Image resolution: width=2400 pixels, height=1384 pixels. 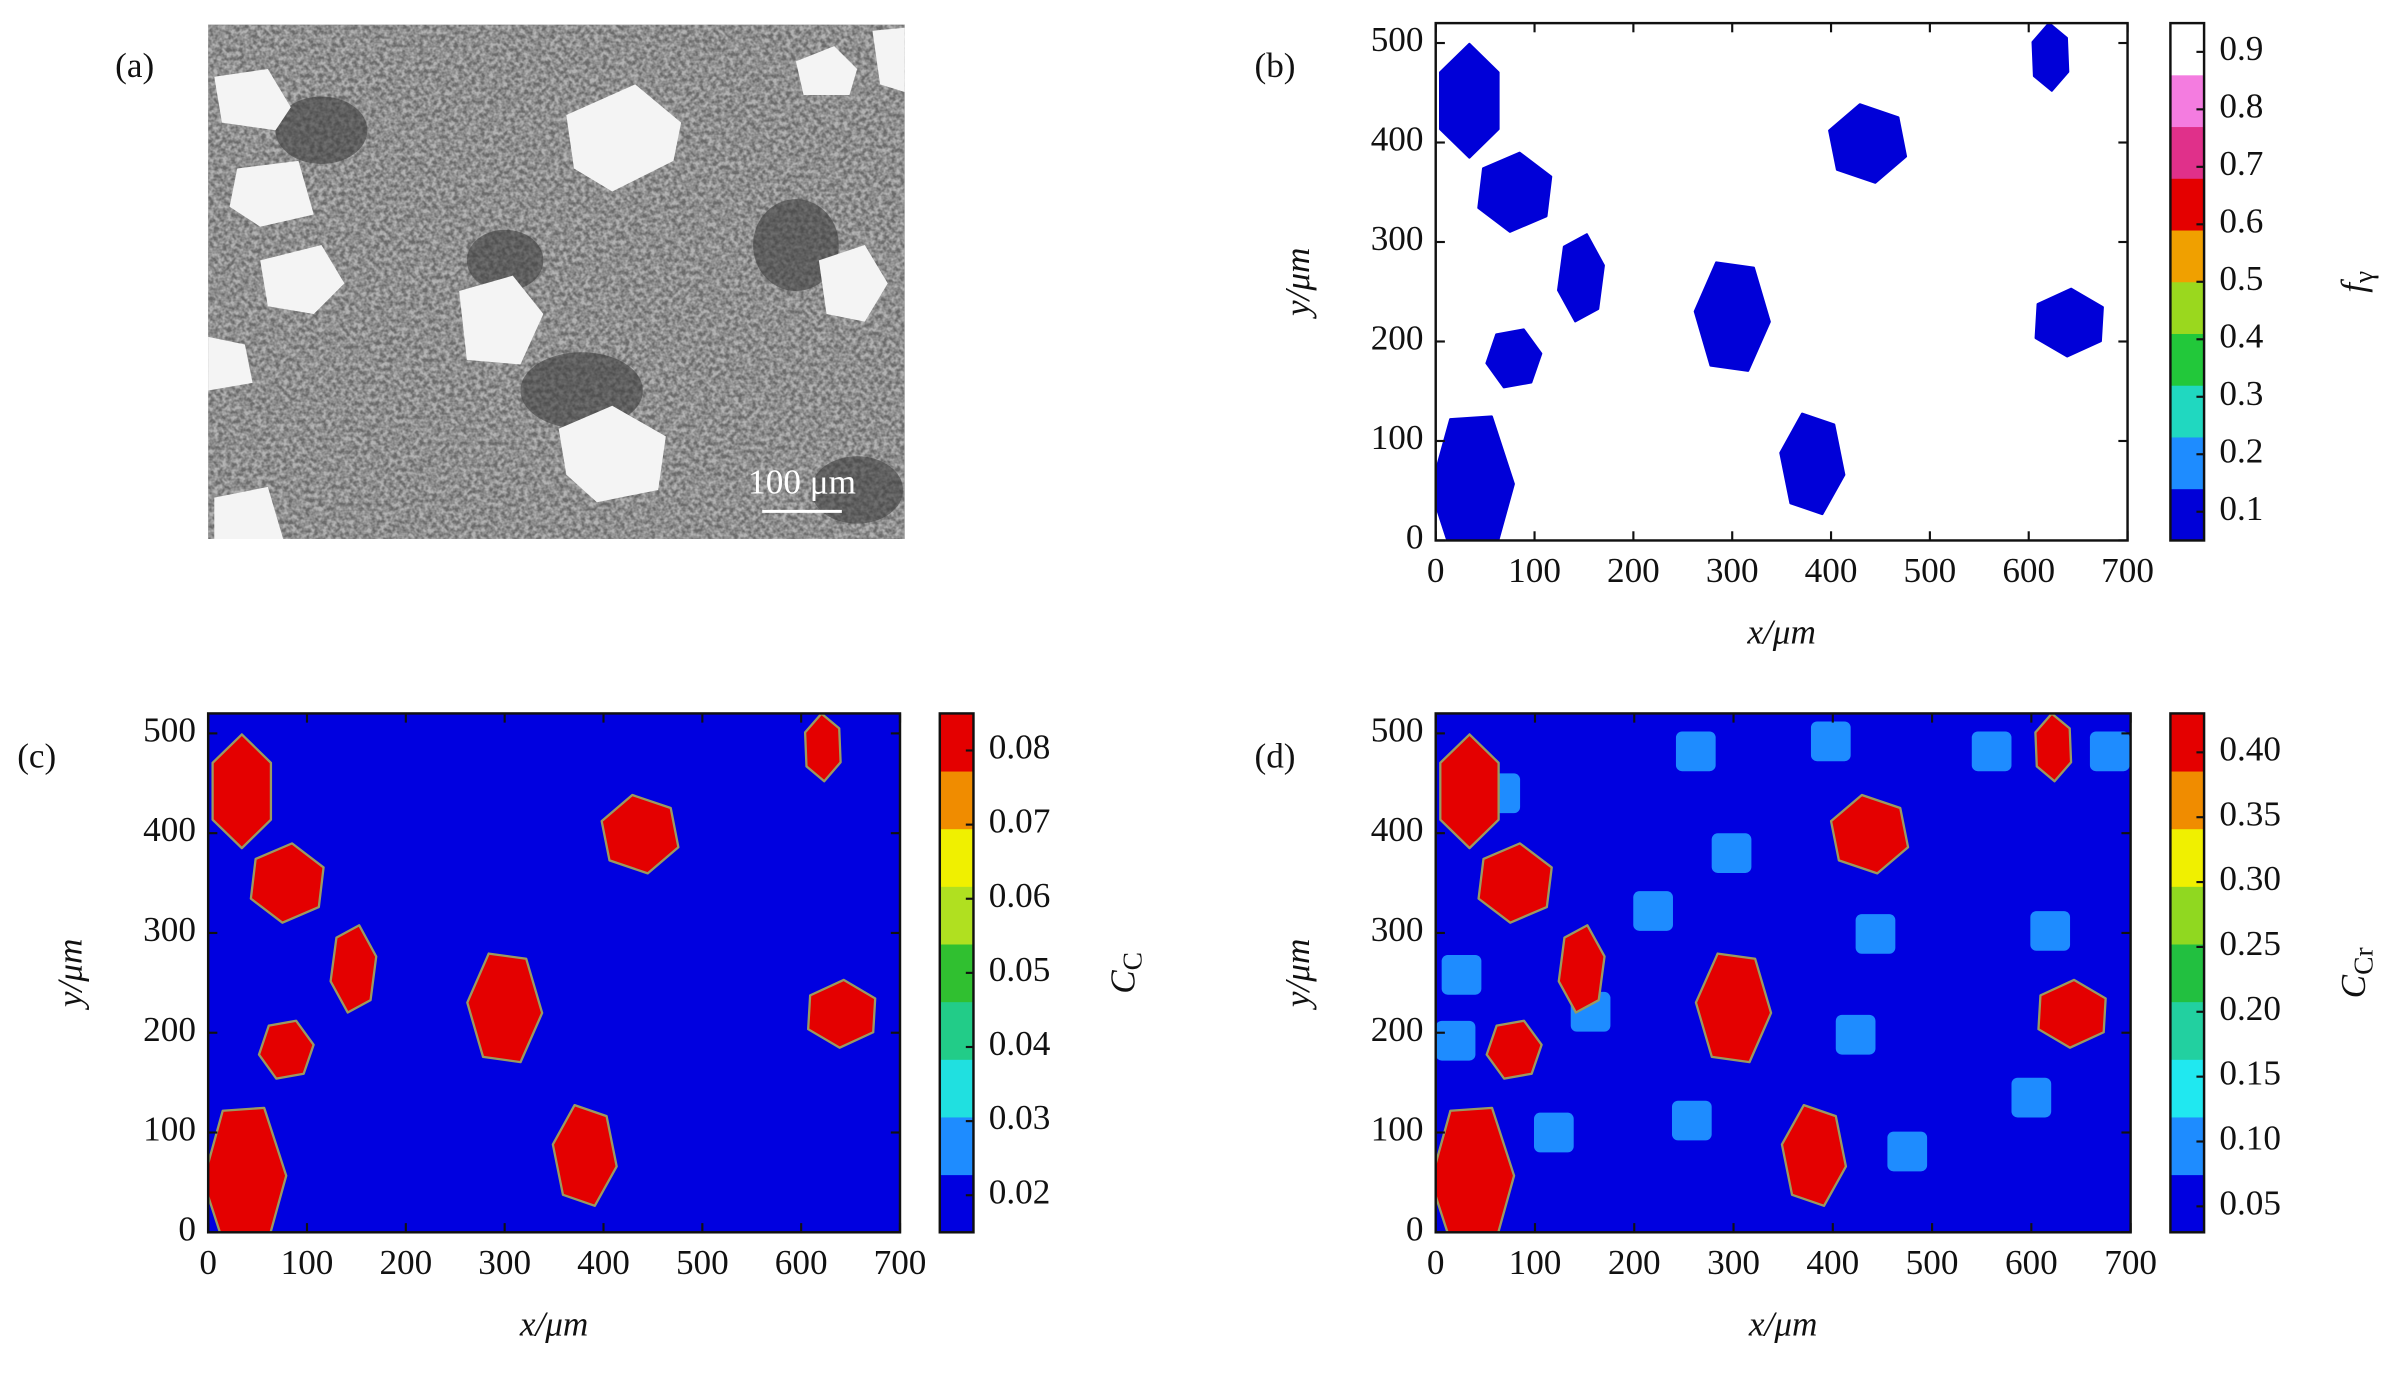 What do you see at coordinates (2353, 286) in the screenshot?
I see `colorbar-label-main: f` at bounding box center [2353, 286].